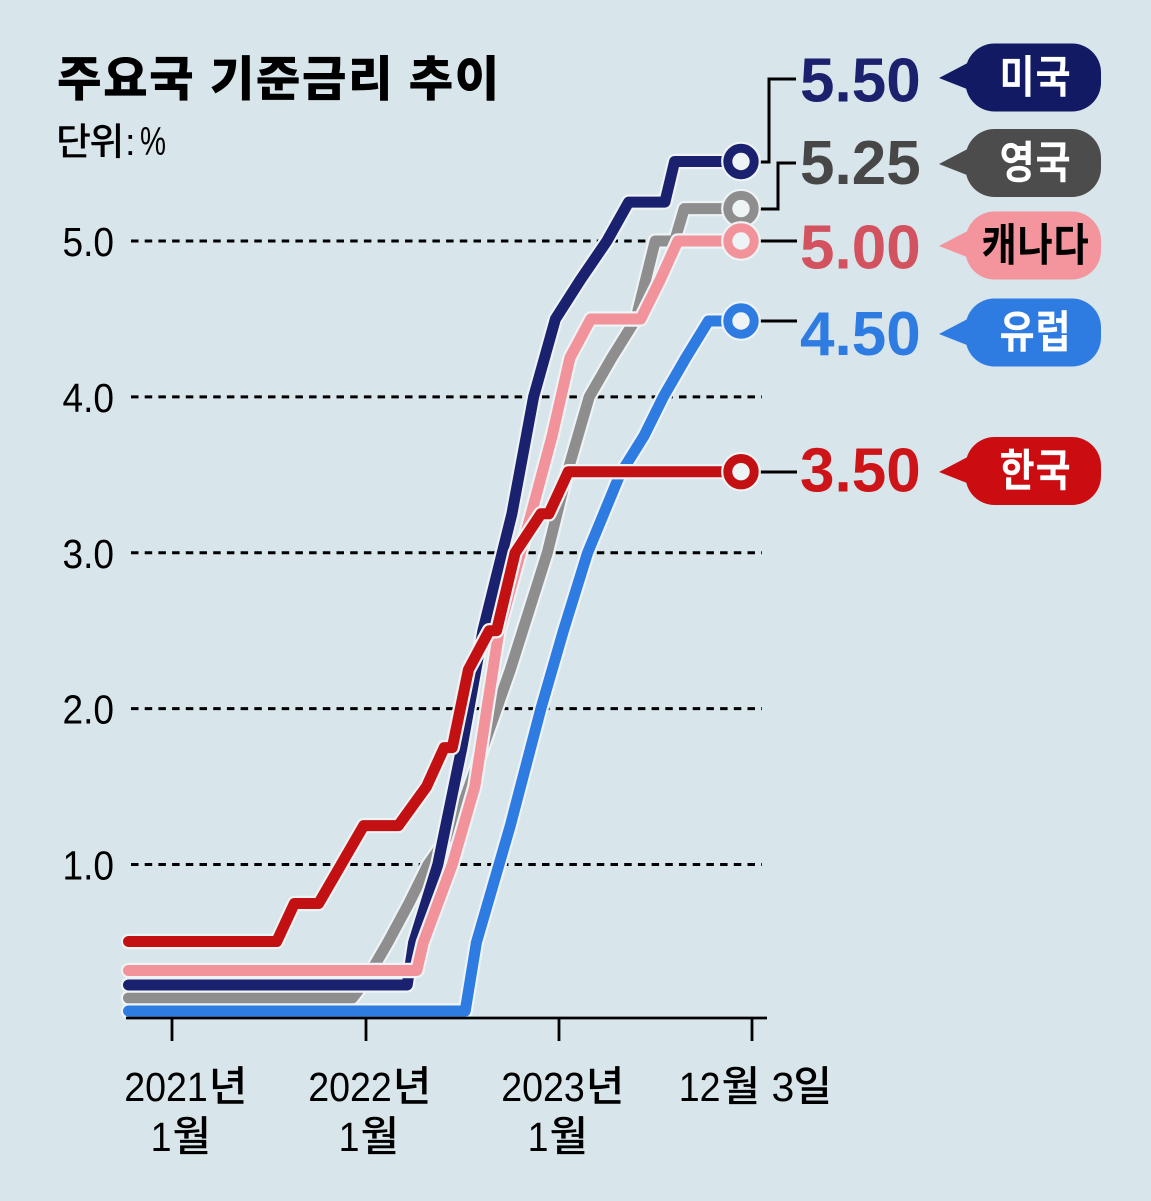 The height and width of the screenshot is (1201, 1151). I want to click on svg-text: 2021, so click(166, 1087).